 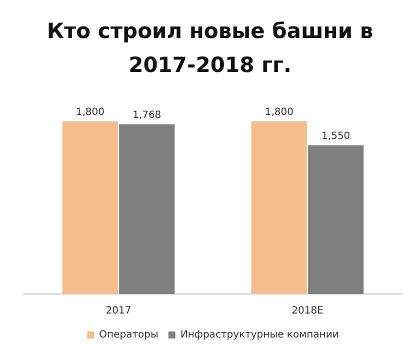 What do you see at coordinates (119, 311) in the screenshot?
I see `x-tick-label: 2017` at bounding box center [119, 311].